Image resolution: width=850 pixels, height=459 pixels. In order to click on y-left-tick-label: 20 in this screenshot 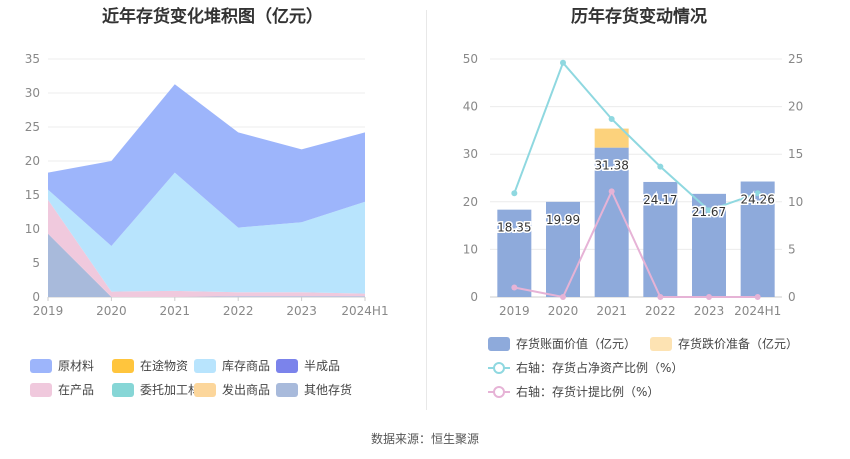, I will do `click(470, 202)`.